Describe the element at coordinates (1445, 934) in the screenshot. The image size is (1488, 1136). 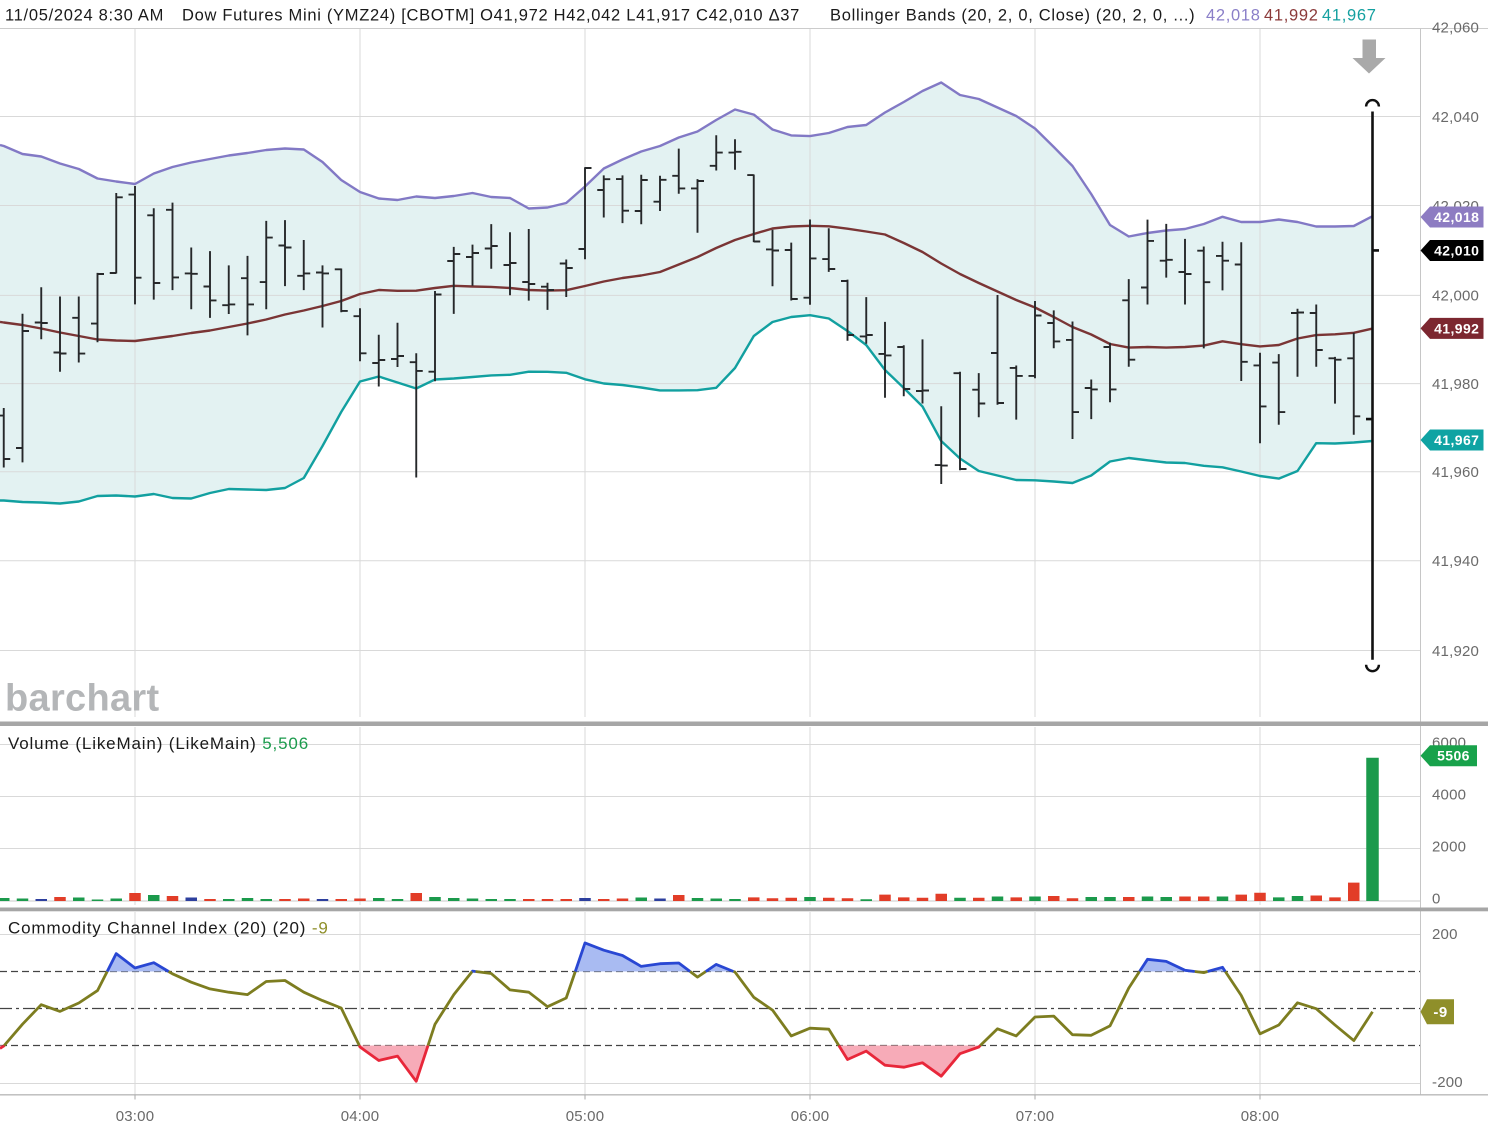
I see `svg-text: 200` at that location.